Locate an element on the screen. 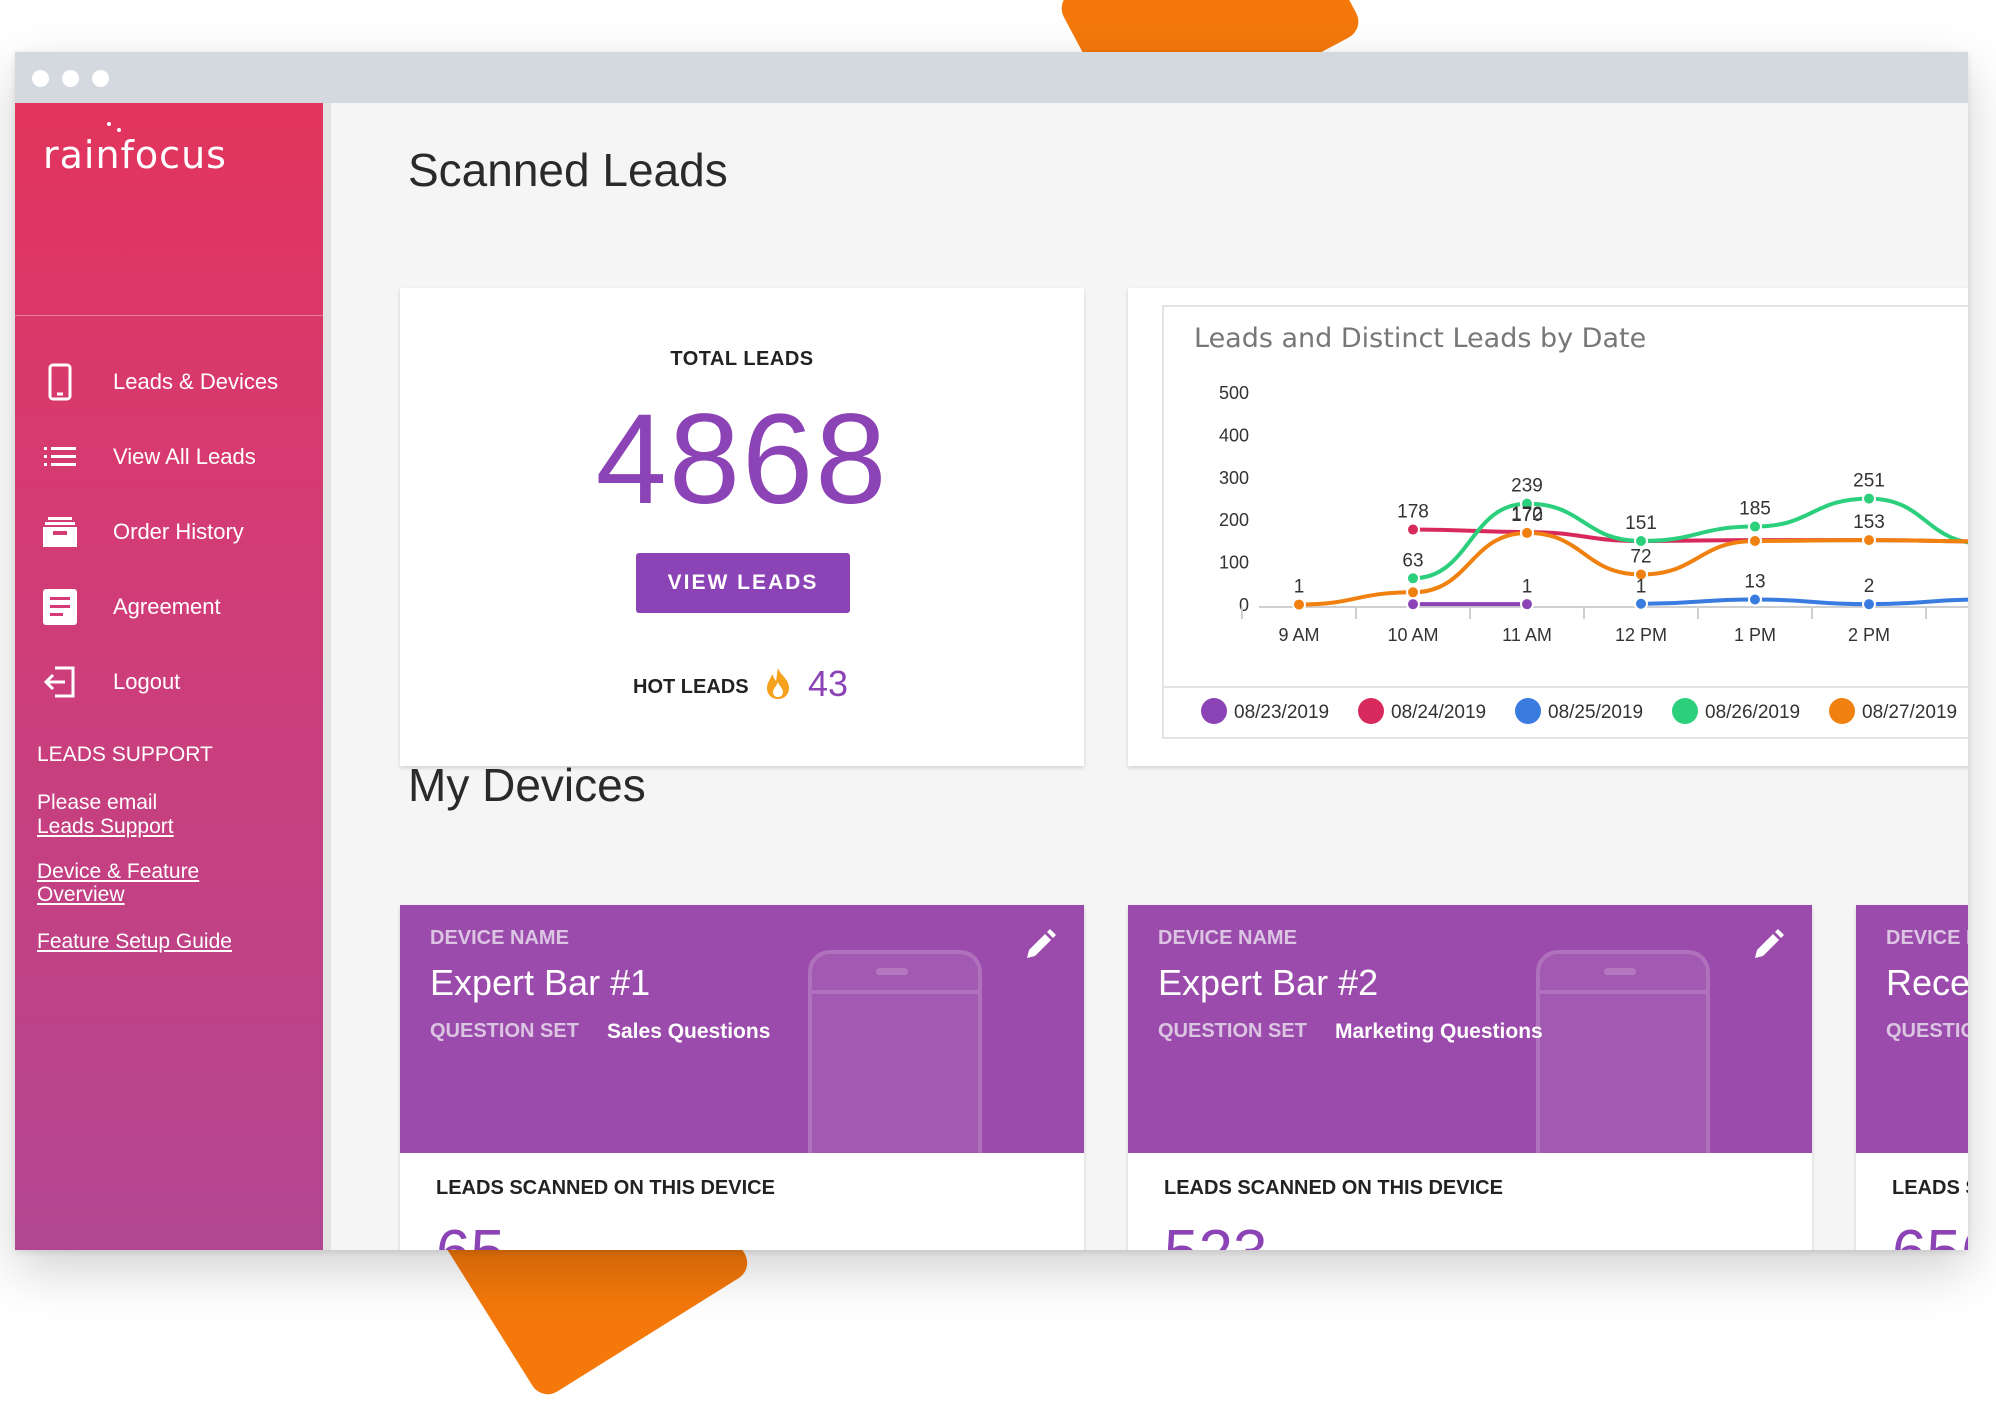 Image resolution: width=1996 pixels, height=1401 pixels. x-tick-label: 12 PM is located at coordinates (1641, 635).